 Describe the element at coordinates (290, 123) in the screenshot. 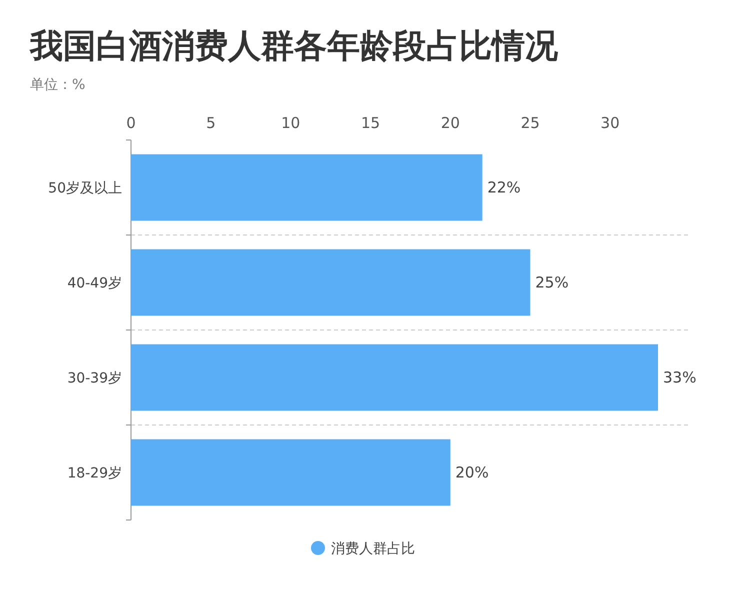

I see `x-tick-label: 10` at that location.